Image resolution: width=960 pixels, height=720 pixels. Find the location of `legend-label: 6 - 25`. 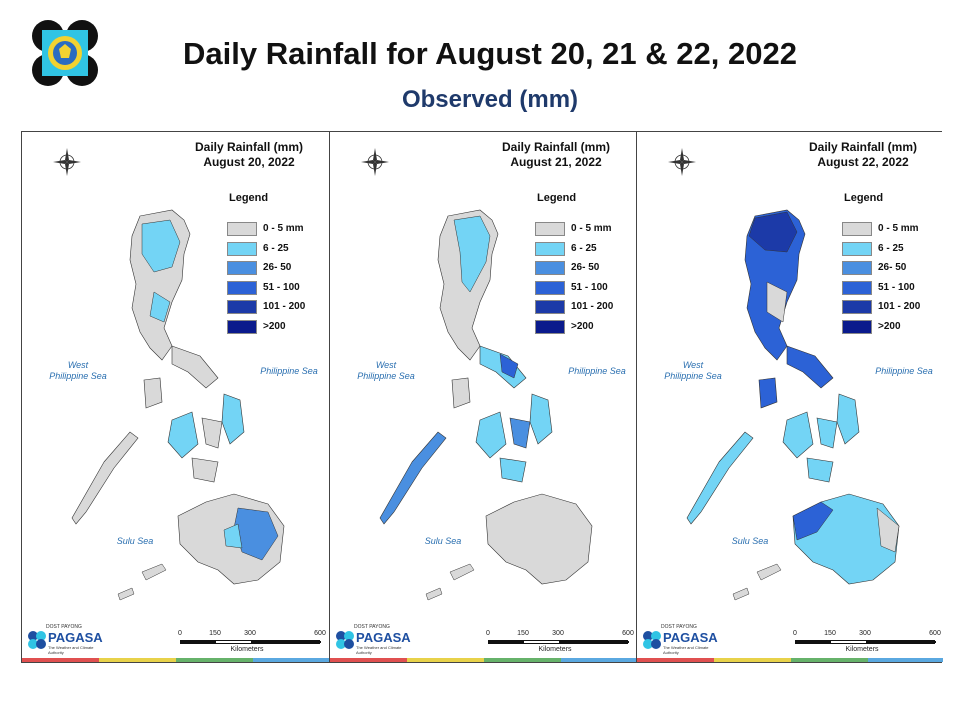

legend-label: 6 - 25 is located at coordinates (891, 248).